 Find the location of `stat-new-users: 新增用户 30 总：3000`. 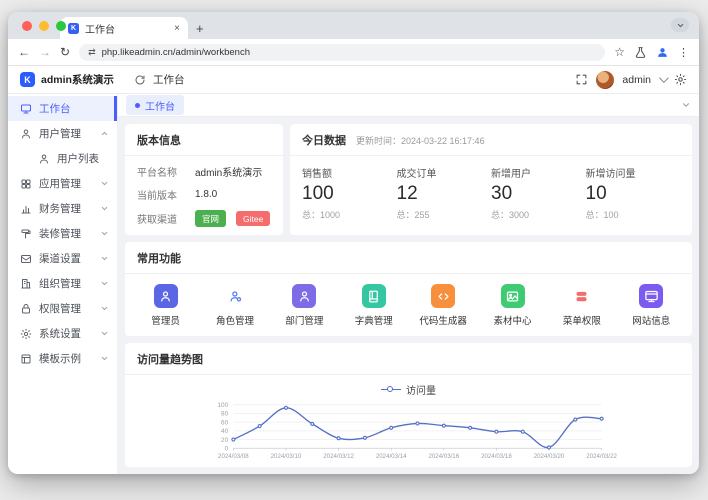

stat-new-users: 新增用户 30 总：3000 is located at coordinates (511, 194).